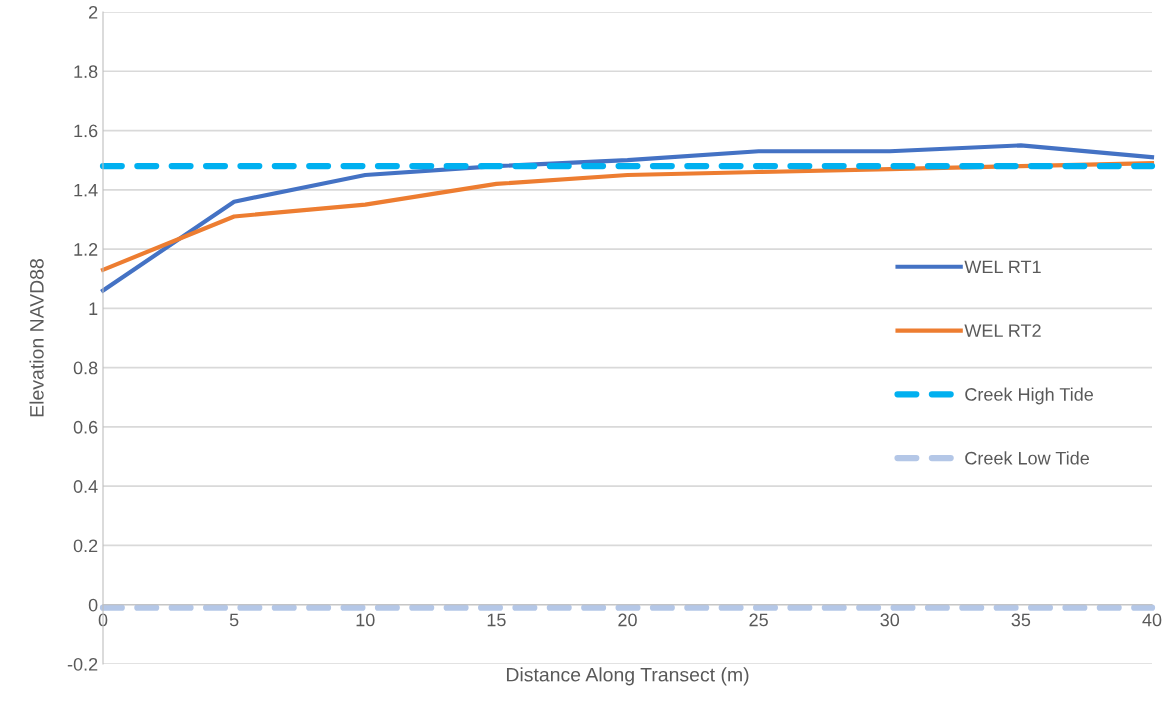  Describe the element at coordinates (85, 546) in the screenshot. I see `y-tick-label: 0.2` at that location.